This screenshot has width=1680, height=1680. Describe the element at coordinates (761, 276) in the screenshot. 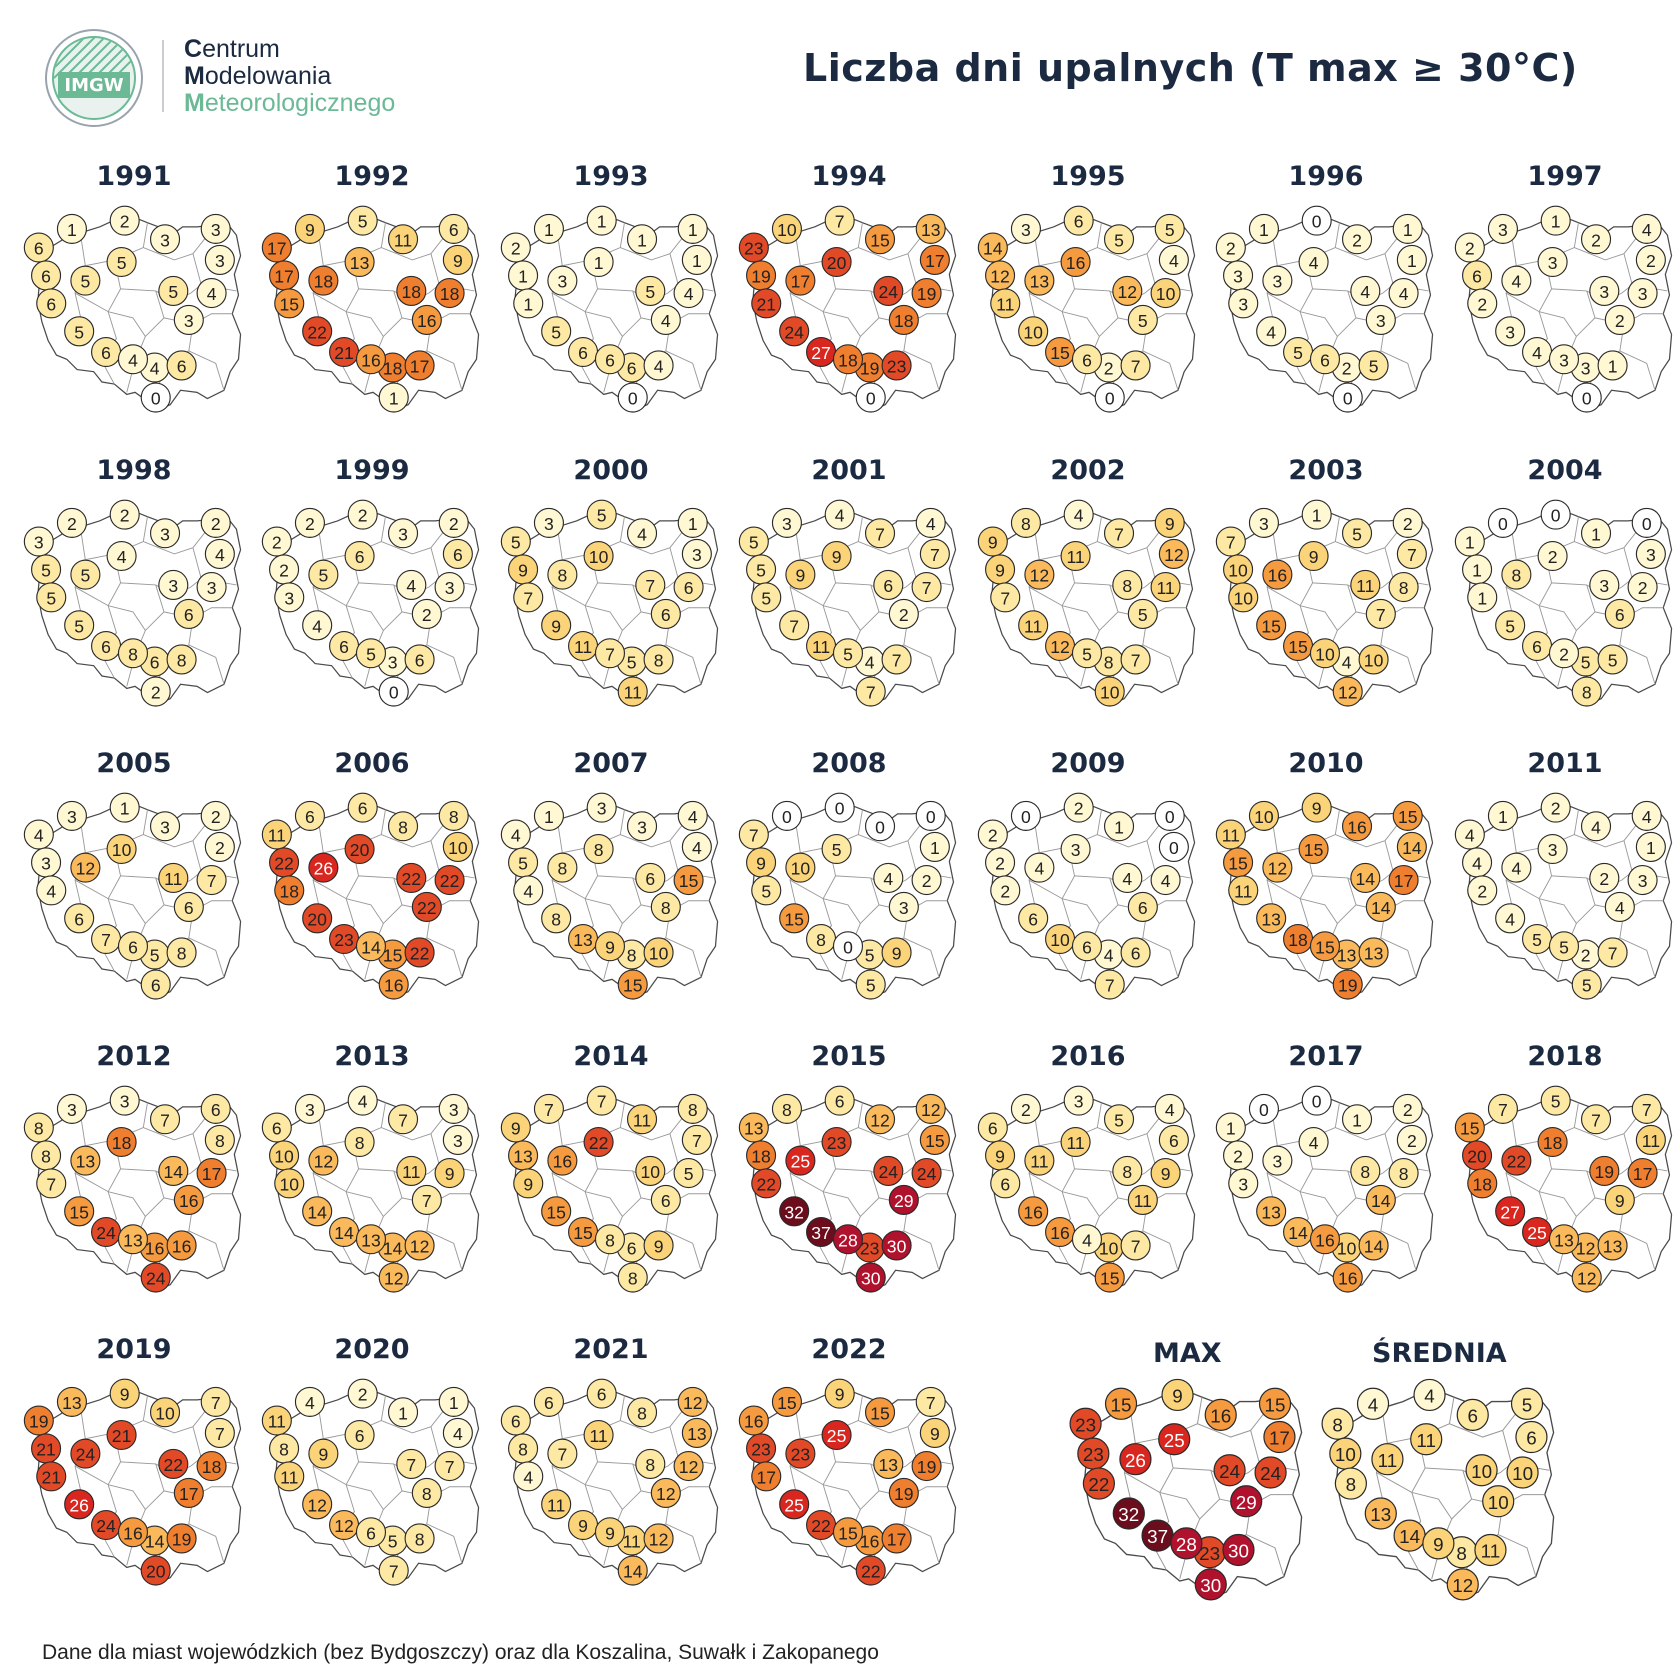

I see `value-label: 19` at that location.